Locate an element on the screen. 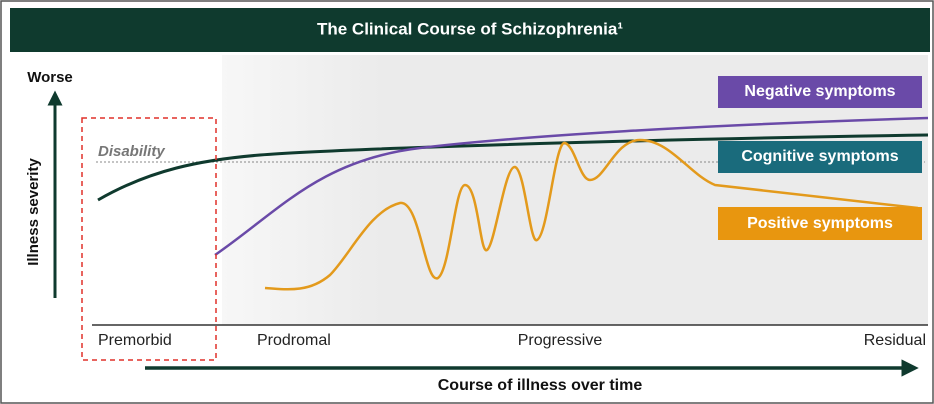 The image size is (934, 404). phase-label: Premorbid is located at coordinates (135, 340).